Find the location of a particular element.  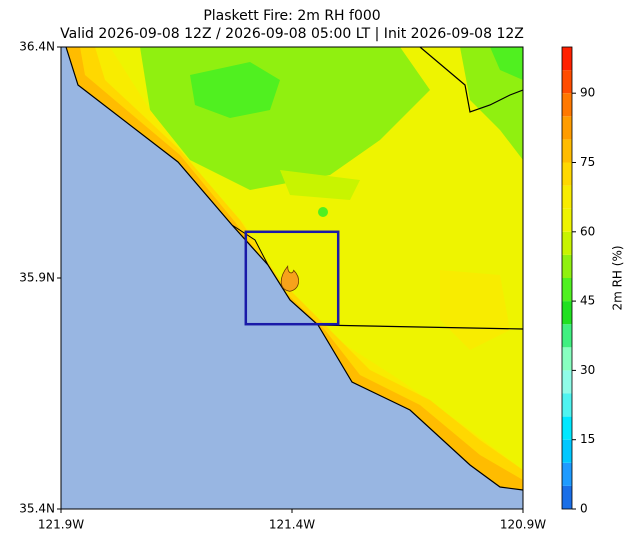

colorbar-tick-label: 30 is located at coordinates (587, 370).